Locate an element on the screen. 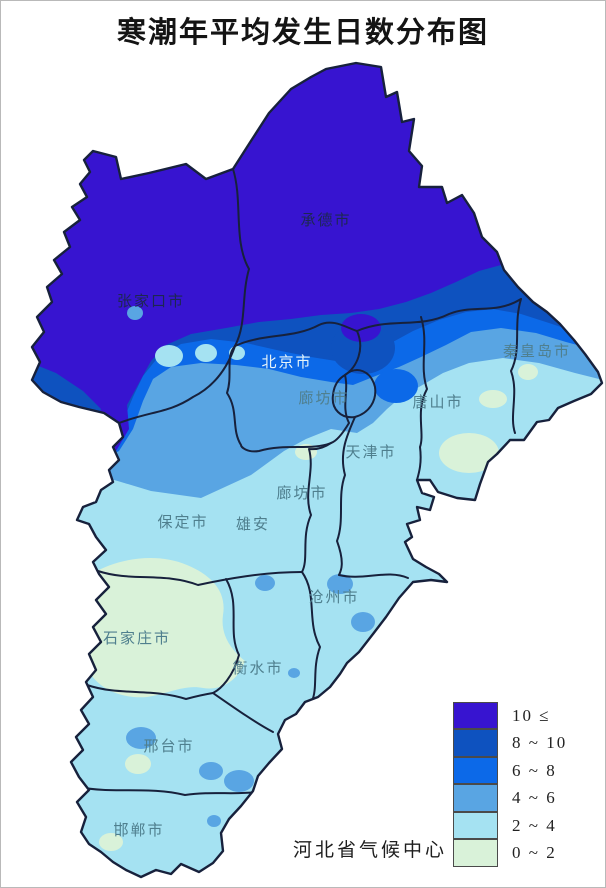 This screenshot has width=606, height=888. map-title: 寒潮年平均发生日数分布图 is located at coordinates (302, 33).